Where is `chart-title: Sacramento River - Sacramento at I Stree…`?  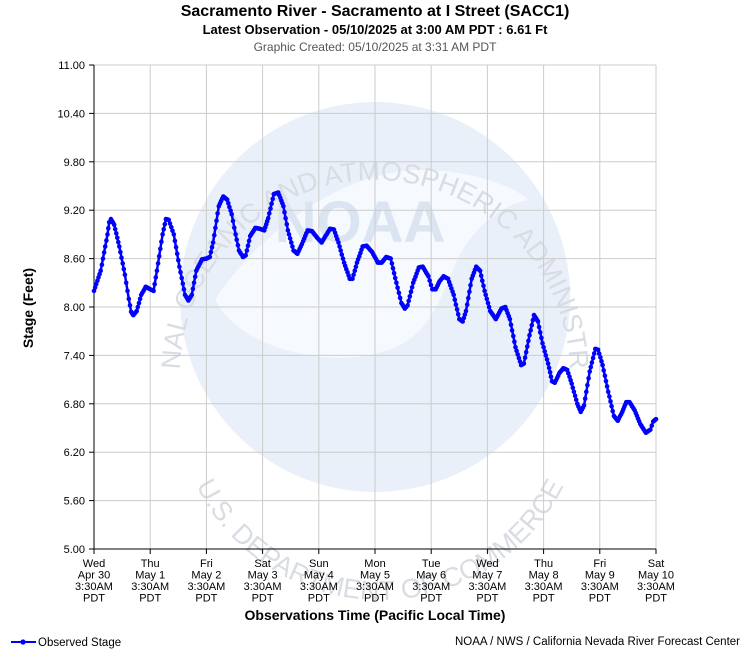 chart-title: Sacramento River - Sacramento at I Stree… is located at coordinates (375, 11).